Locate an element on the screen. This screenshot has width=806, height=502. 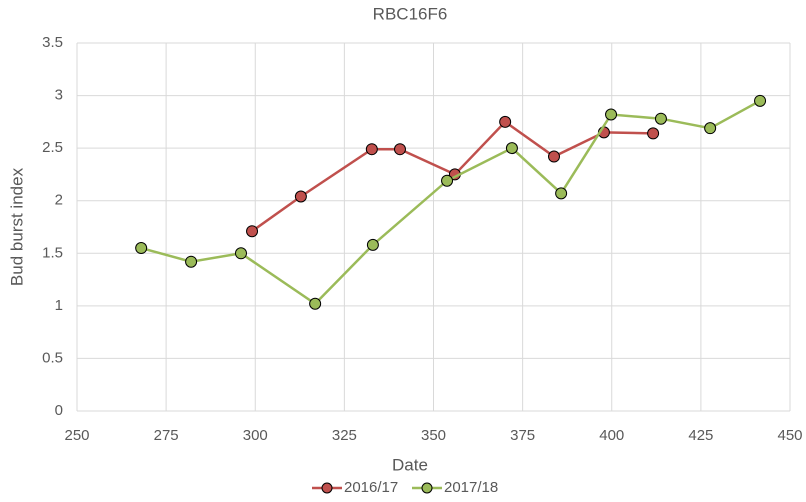
x-tick-label: 375 is located at coordinates (522, 435).